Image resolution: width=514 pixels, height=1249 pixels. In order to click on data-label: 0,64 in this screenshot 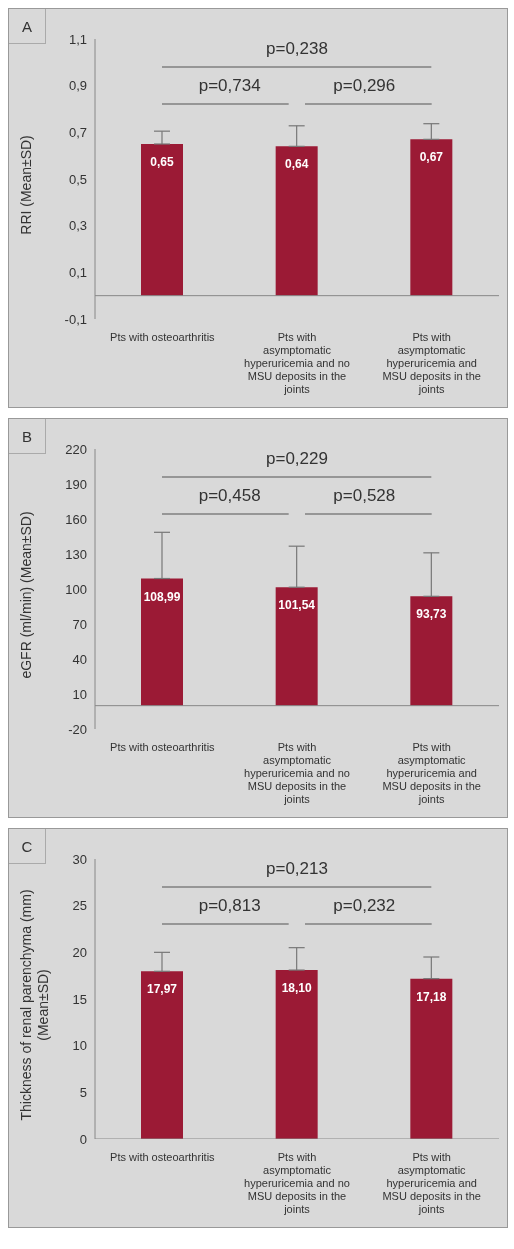, I will do `click(296, 164)`.